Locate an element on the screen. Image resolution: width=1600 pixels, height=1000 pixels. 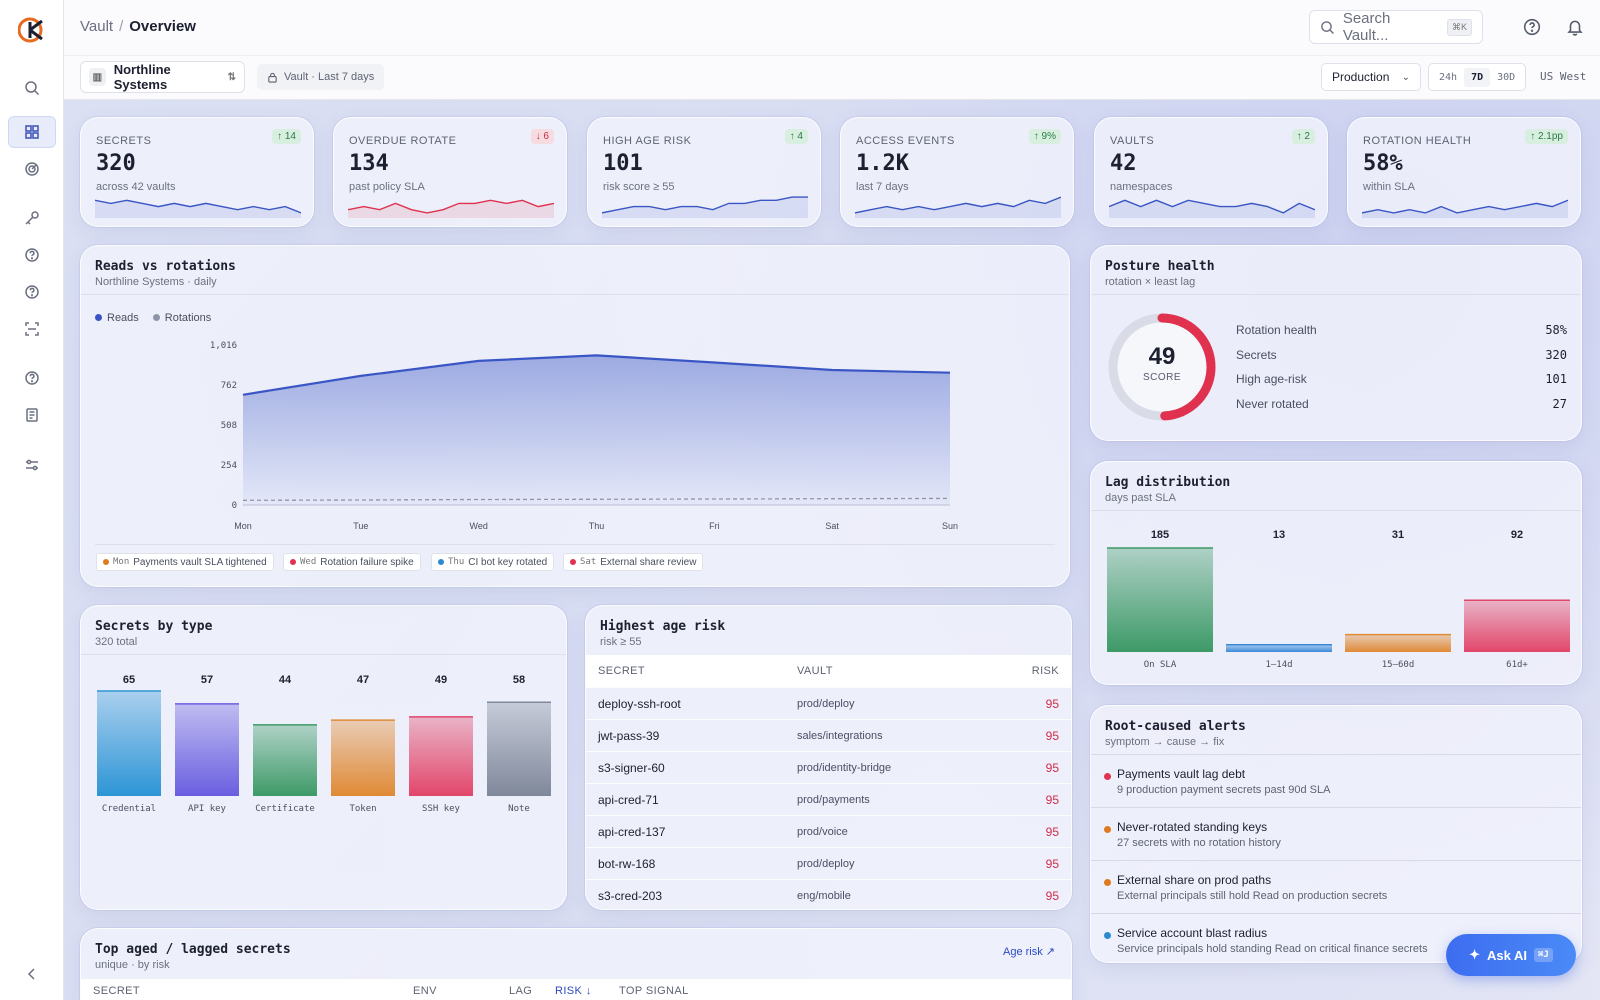
event-chip: Wed Rotation failure spike is located at coordinates (352, 562).